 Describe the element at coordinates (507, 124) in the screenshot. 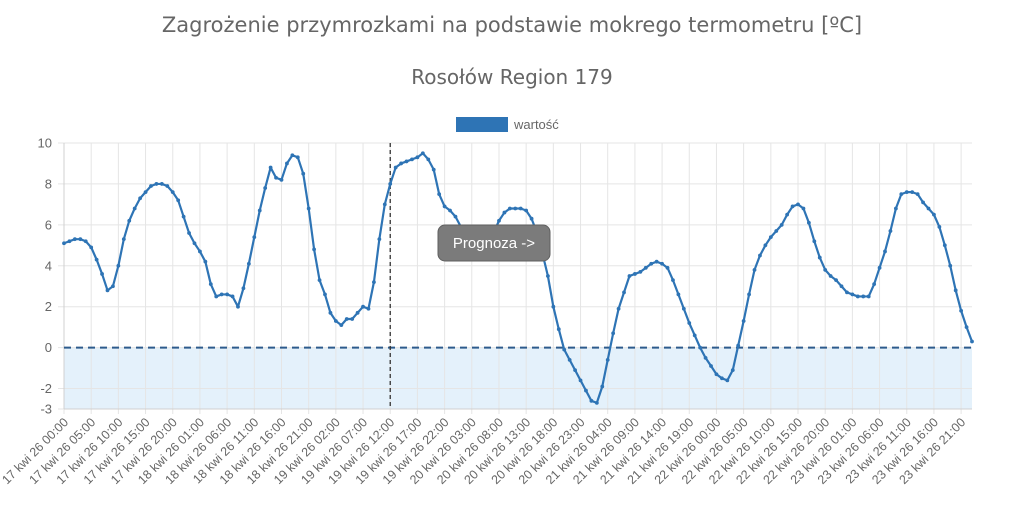

I see `legend: wartość` at that location.